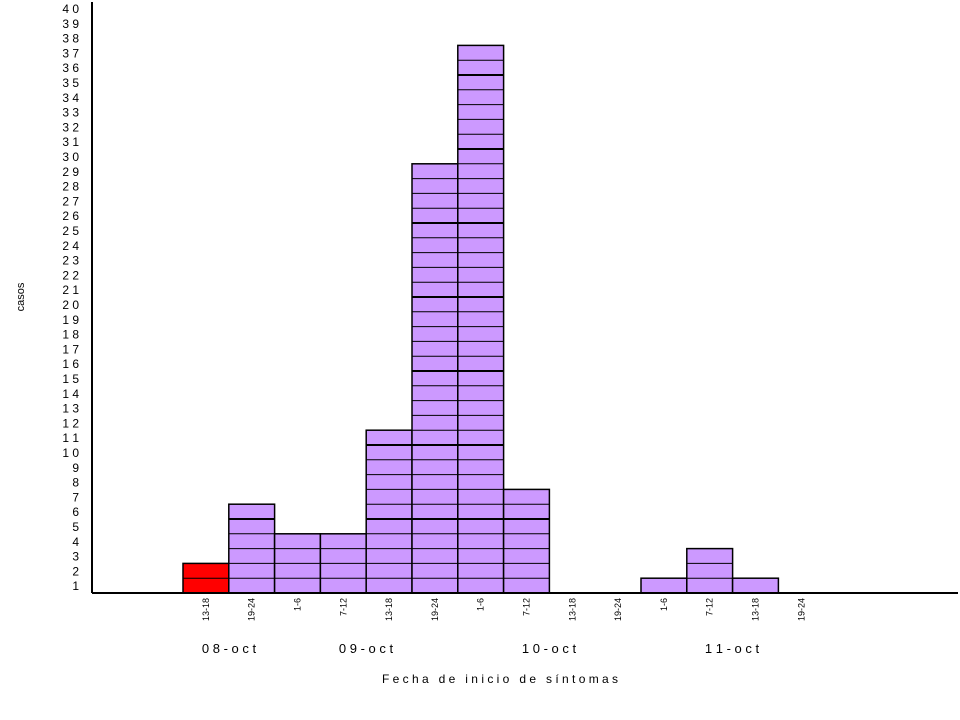  I want to click on y-tick-label: 6, so click(75, 512).